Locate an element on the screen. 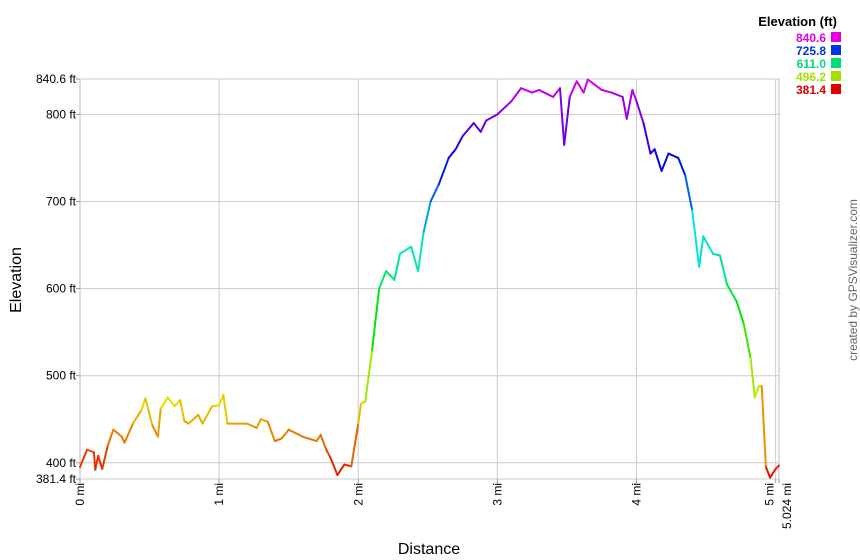 The height and width of the screenshot is (560, 860). y-tick-label: 381.4 ft is located at coordinates (56, 479).